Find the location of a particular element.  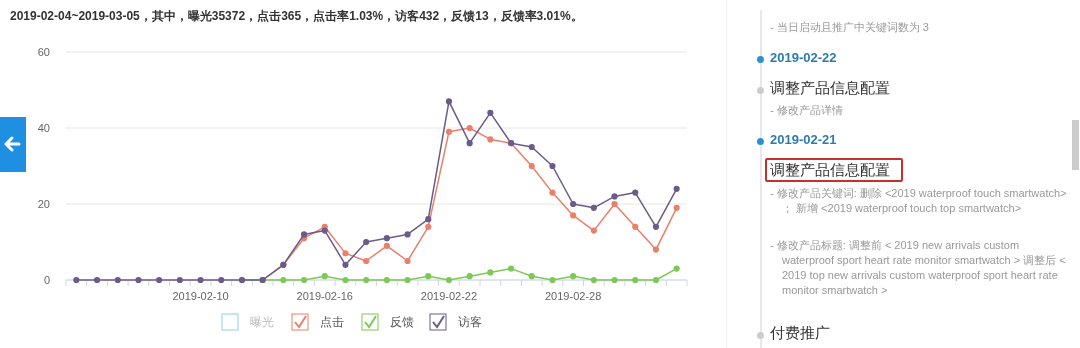

text: - 修改产品关键词: 删除 <2019 waterproof touch smartwatch> ； 新增 <2019 waterproof touch top smartwatch> is located at coordinates (918, 200).